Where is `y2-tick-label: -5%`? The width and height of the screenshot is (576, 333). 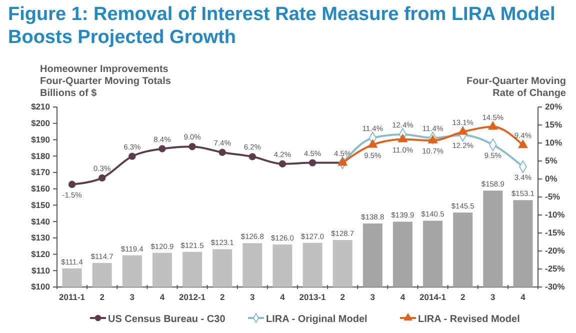 y2-tick-label: -5% is located at coordinates (553, 197).